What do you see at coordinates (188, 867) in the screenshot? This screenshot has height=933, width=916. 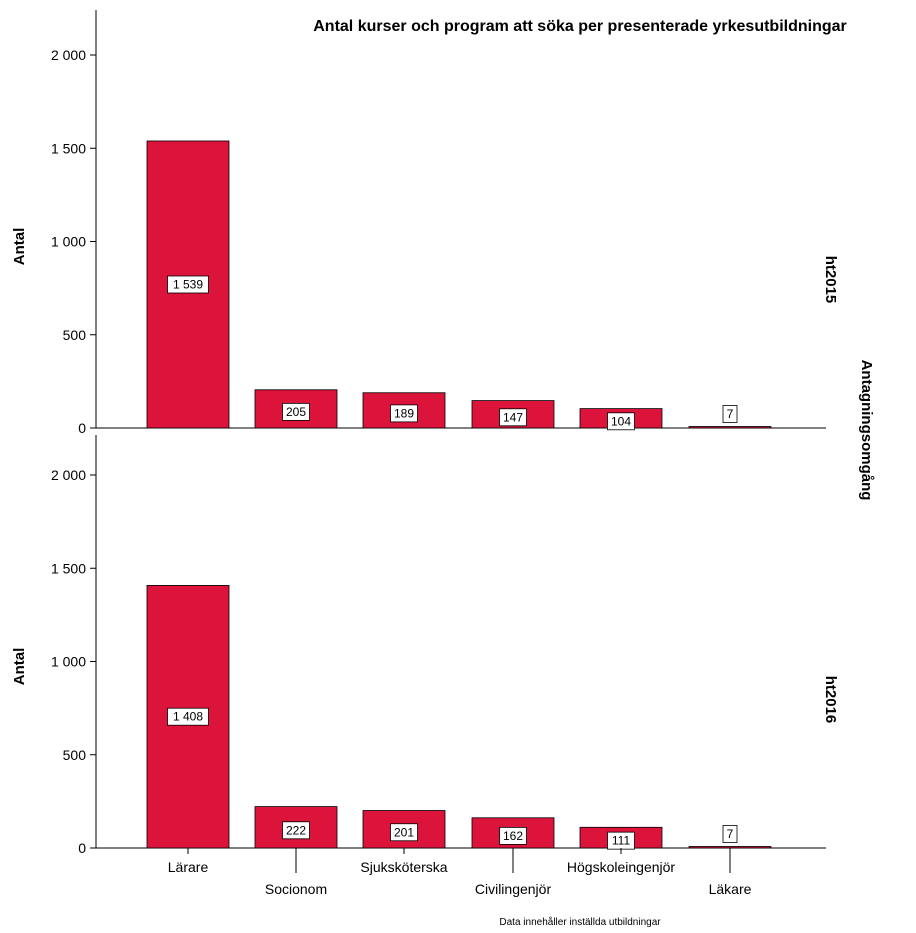 I see `x-tick-label: Lärare` at bounding box center [188, 867].